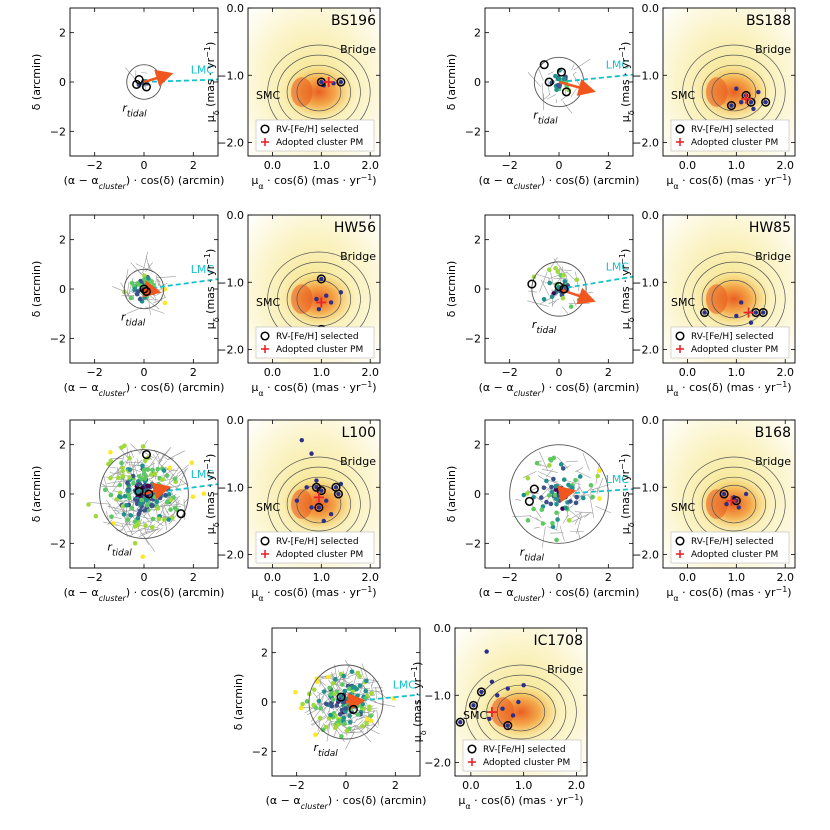 Image resolution: width=830 pixels, height=830 pixels. Describe the element at coordinates (268, 302) in the screenshot. I see `smc-label-part: SMC` at that location.